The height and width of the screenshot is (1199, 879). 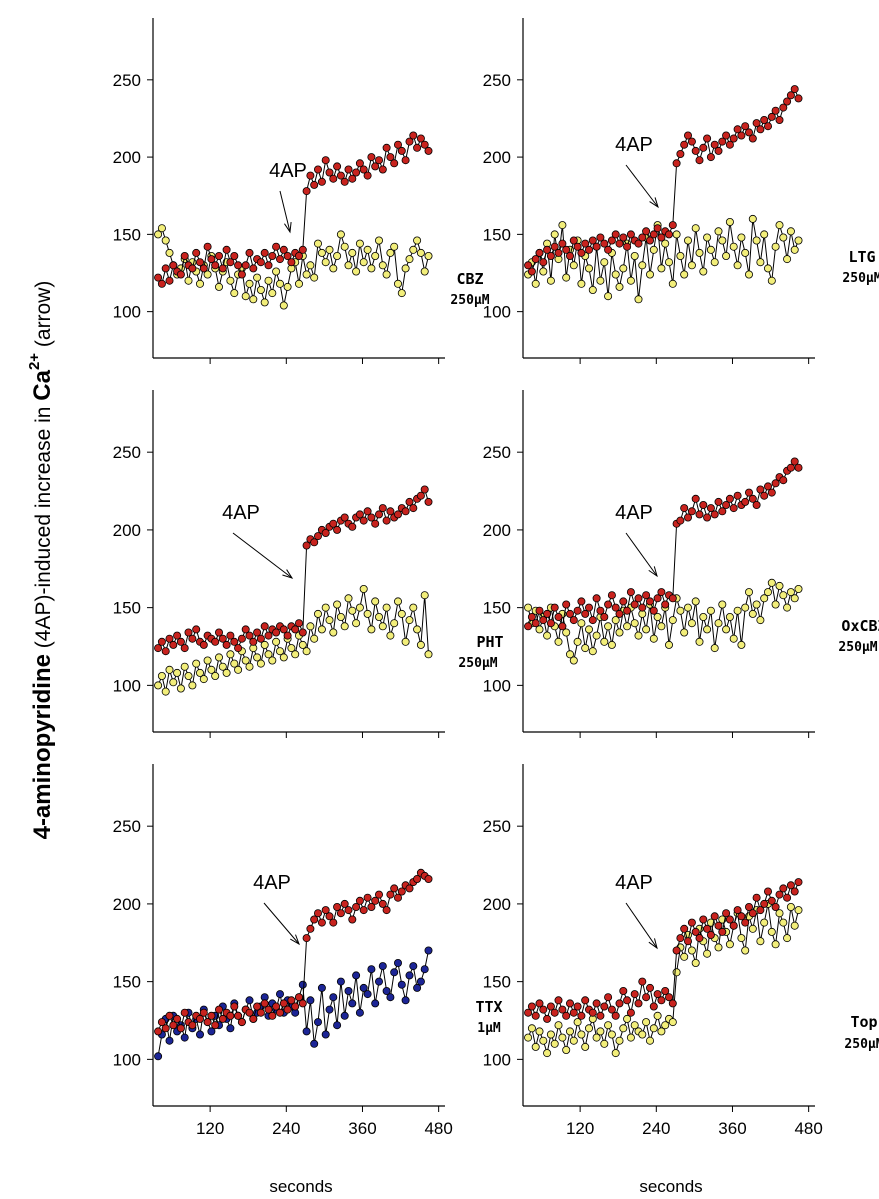 I want to click on panel-cbz: 100 150 200 250 4AP CBZ 250µM, so click(x=301, y=191).